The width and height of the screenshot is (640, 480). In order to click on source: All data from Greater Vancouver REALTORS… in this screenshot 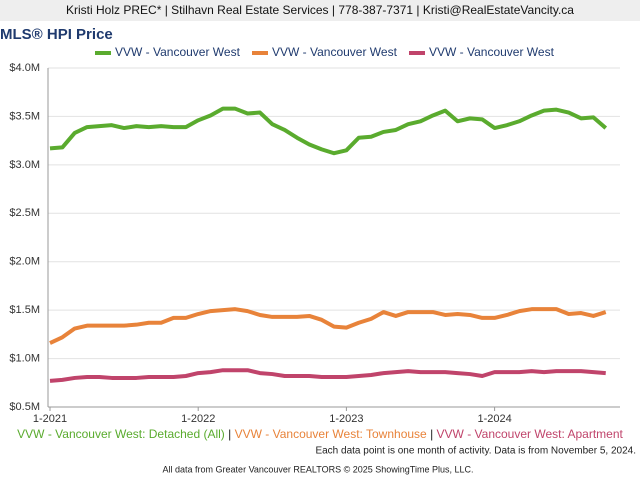, I will do `click(318, 469)`.